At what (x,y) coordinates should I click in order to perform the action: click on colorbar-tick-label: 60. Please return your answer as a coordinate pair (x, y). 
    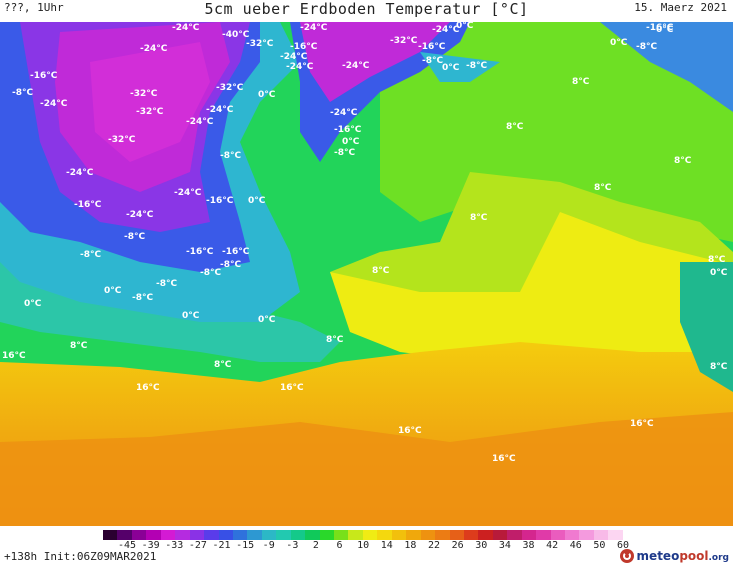
    Looking at the image, I should click on (623, 545).